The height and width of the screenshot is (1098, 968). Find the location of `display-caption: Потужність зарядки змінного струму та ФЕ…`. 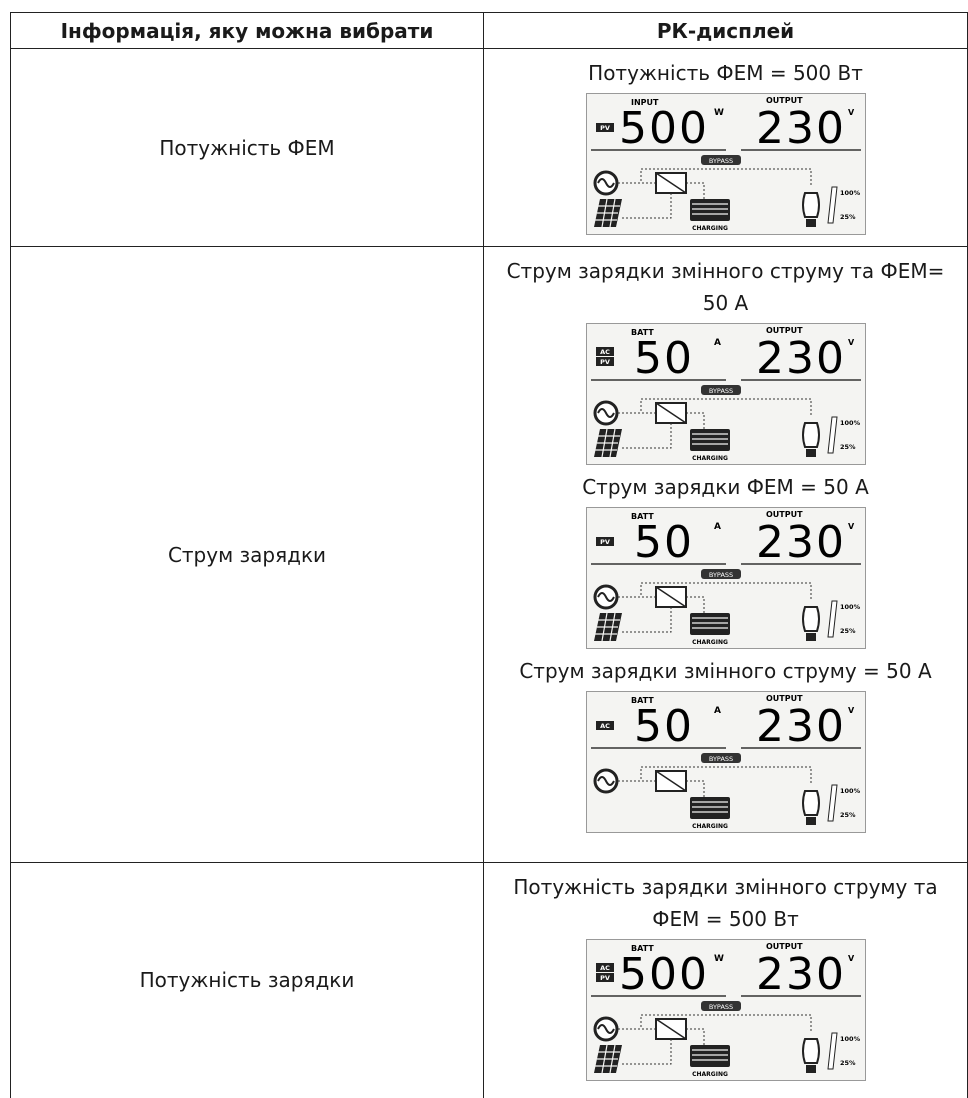

display-caption: Потужність зарядки змінного струму та ФЕ… is located at coordinates (725, 903).